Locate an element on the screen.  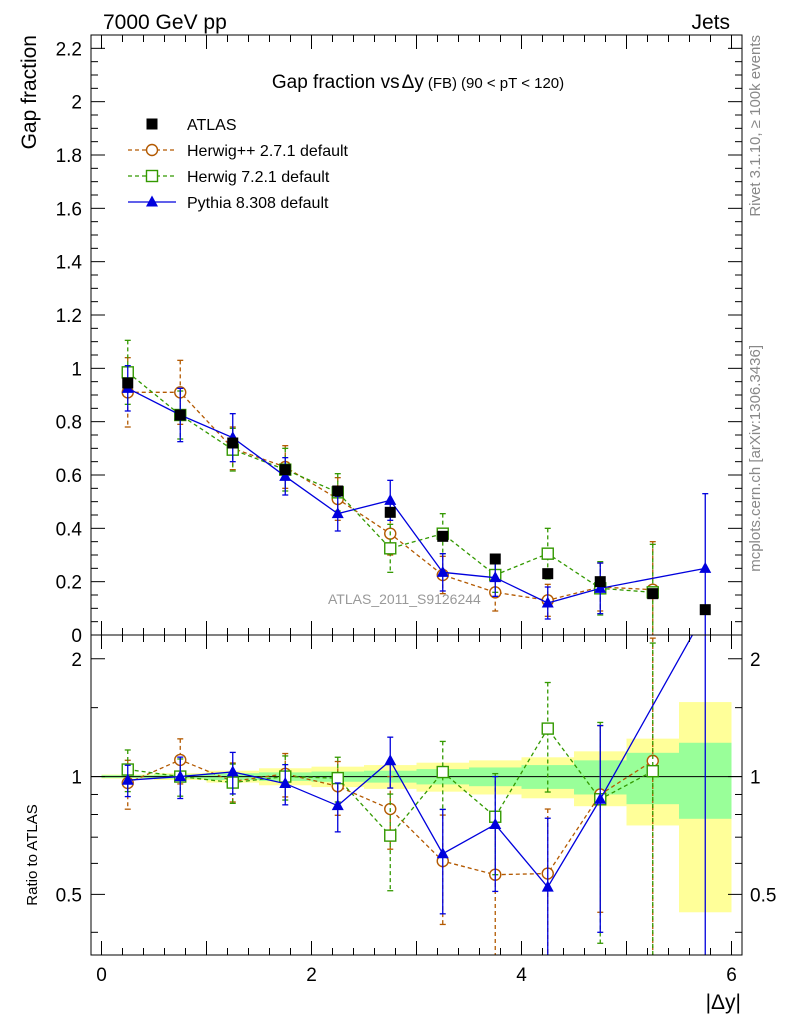
header-right: Jets is located at coordinates (710, 22).